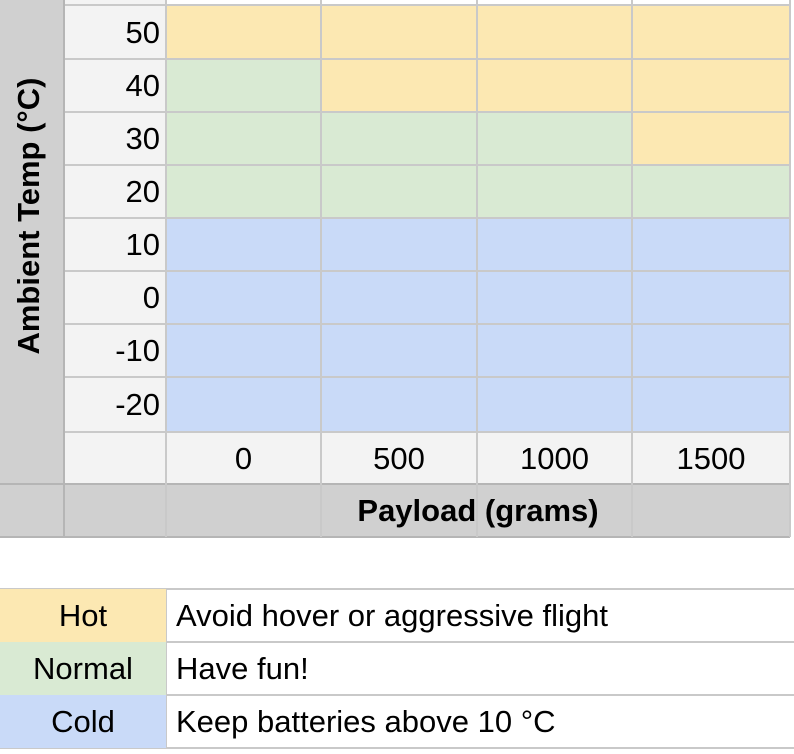  Describe the element at coordinates (711, 458) in the screenshot. I see `x-tick-label: 1500` at that location.